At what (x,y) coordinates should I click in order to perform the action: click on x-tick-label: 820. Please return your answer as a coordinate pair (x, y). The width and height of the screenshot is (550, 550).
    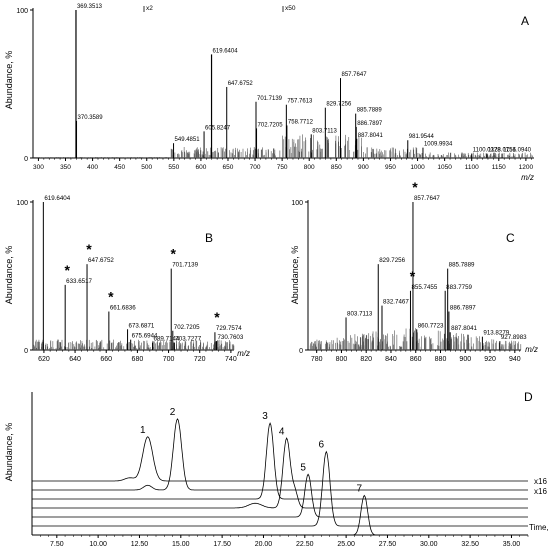
    Looking at the image, I should click on (366, 359).